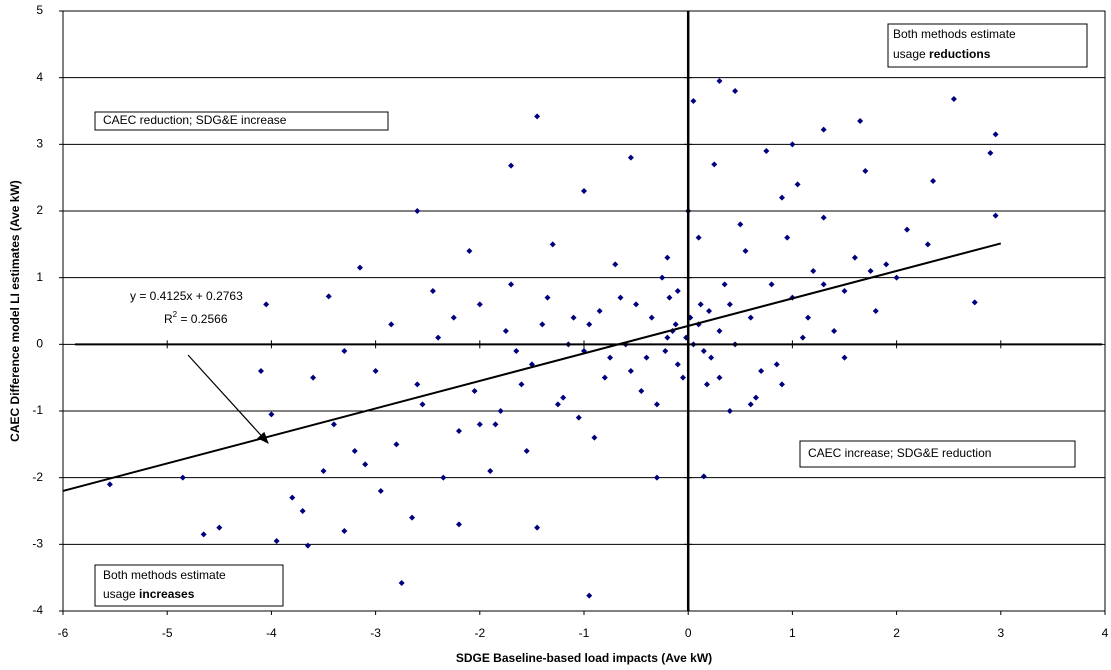 This screenshot has height=670, width=1111. I want to click on x-tick-label: -4, so click(271, 633).